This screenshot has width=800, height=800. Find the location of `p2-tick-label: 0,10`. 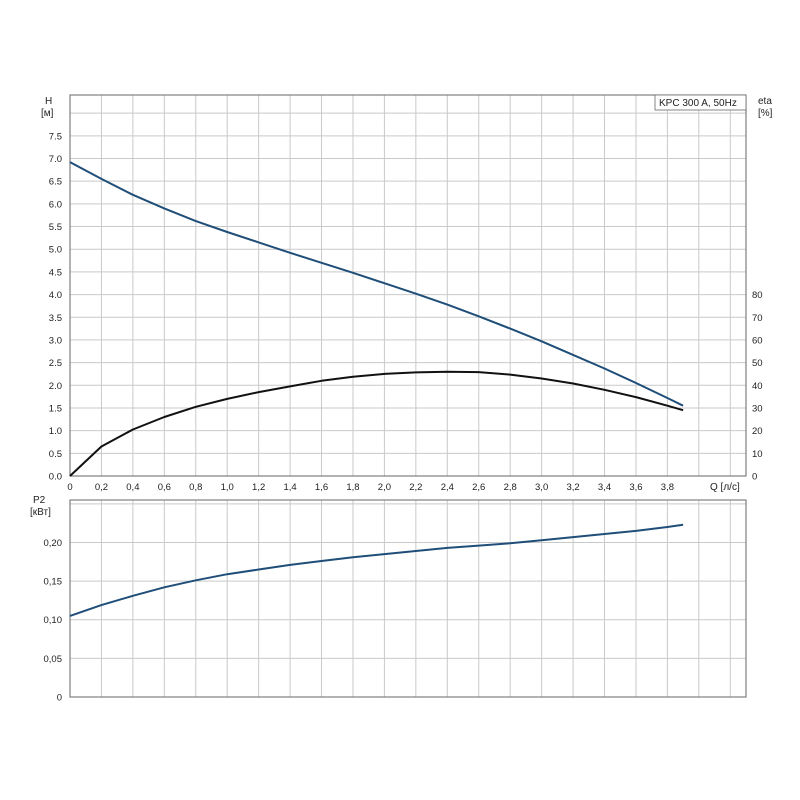

p2-tick-label: 0,10 is located at coordinates (53, 620).